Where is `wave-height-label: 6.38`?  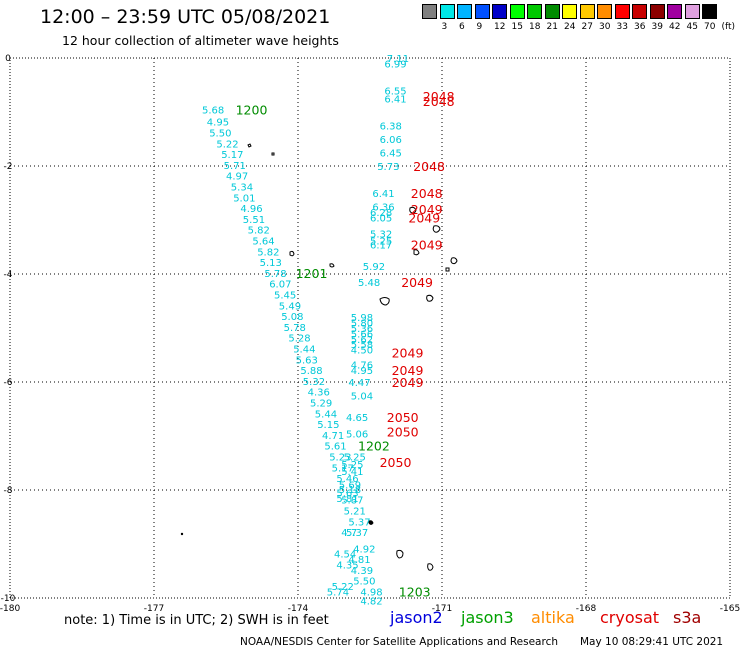
wave-height-label: 6.38 is located at coordinates (391, 127).